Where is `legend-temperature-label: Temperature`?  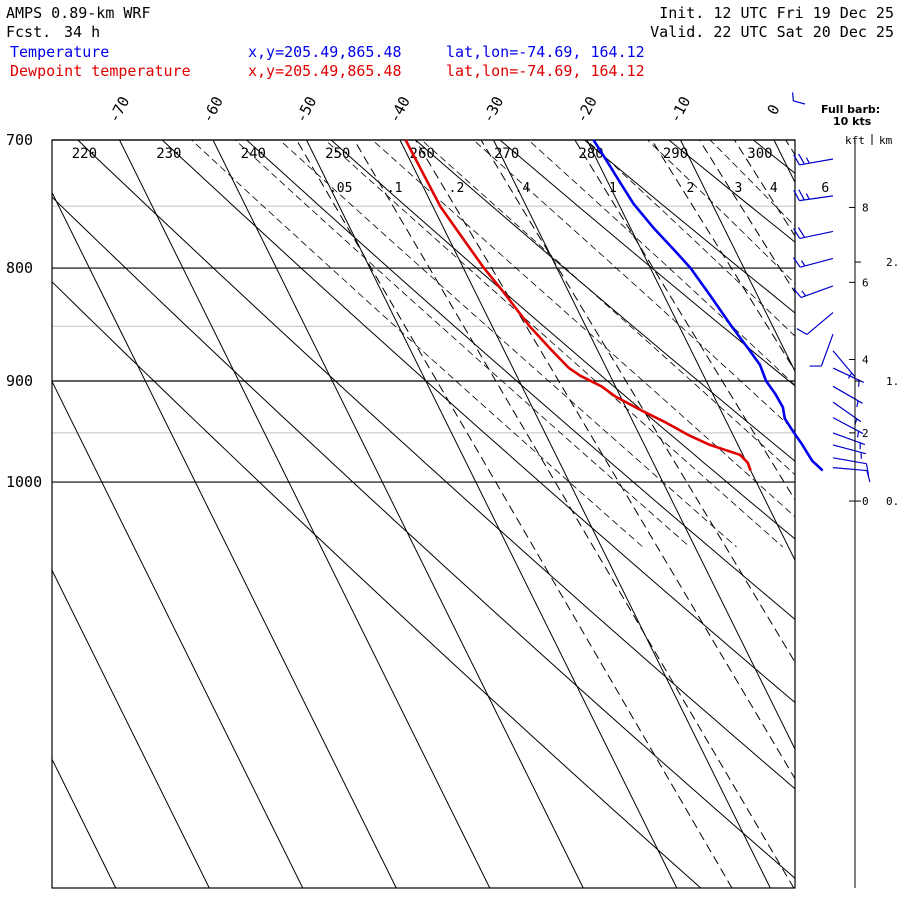
legend-temperature-label: Temperature is located at coordinates (60, 52).